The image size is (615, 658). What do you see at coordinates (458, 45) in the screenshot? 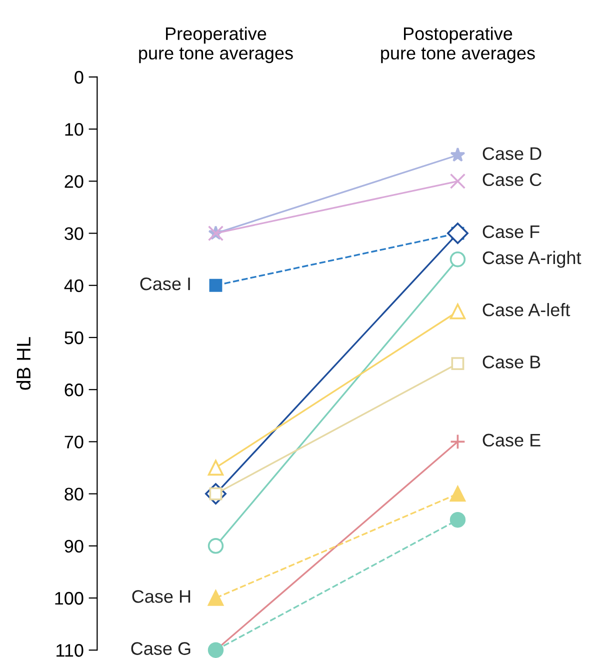
I see `x-tick-label: Postoperative pure tone averages` at bounding box center [458, 45].